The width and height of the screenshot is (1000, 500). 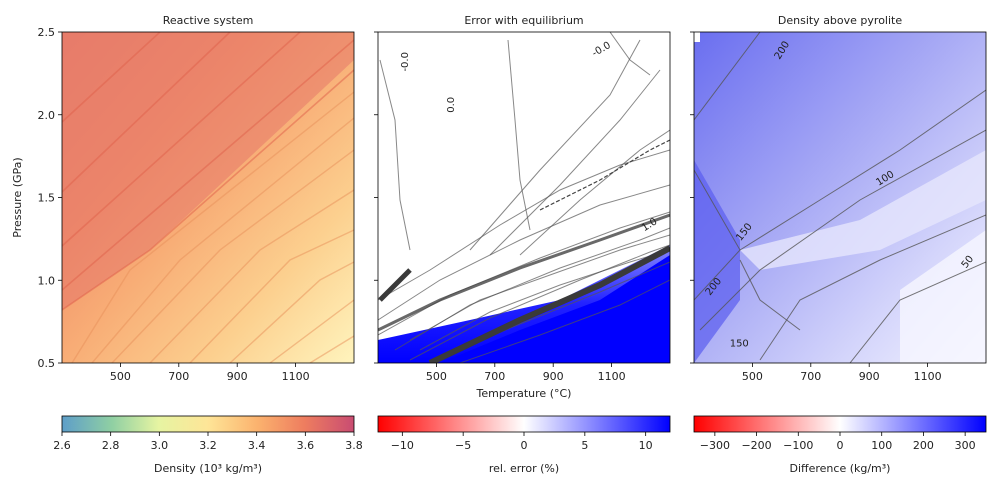 What do you see at coordinates (47, 363) in the screenshot?
I see `y-tick-label: 0.5` at bounding box center [47, 363].